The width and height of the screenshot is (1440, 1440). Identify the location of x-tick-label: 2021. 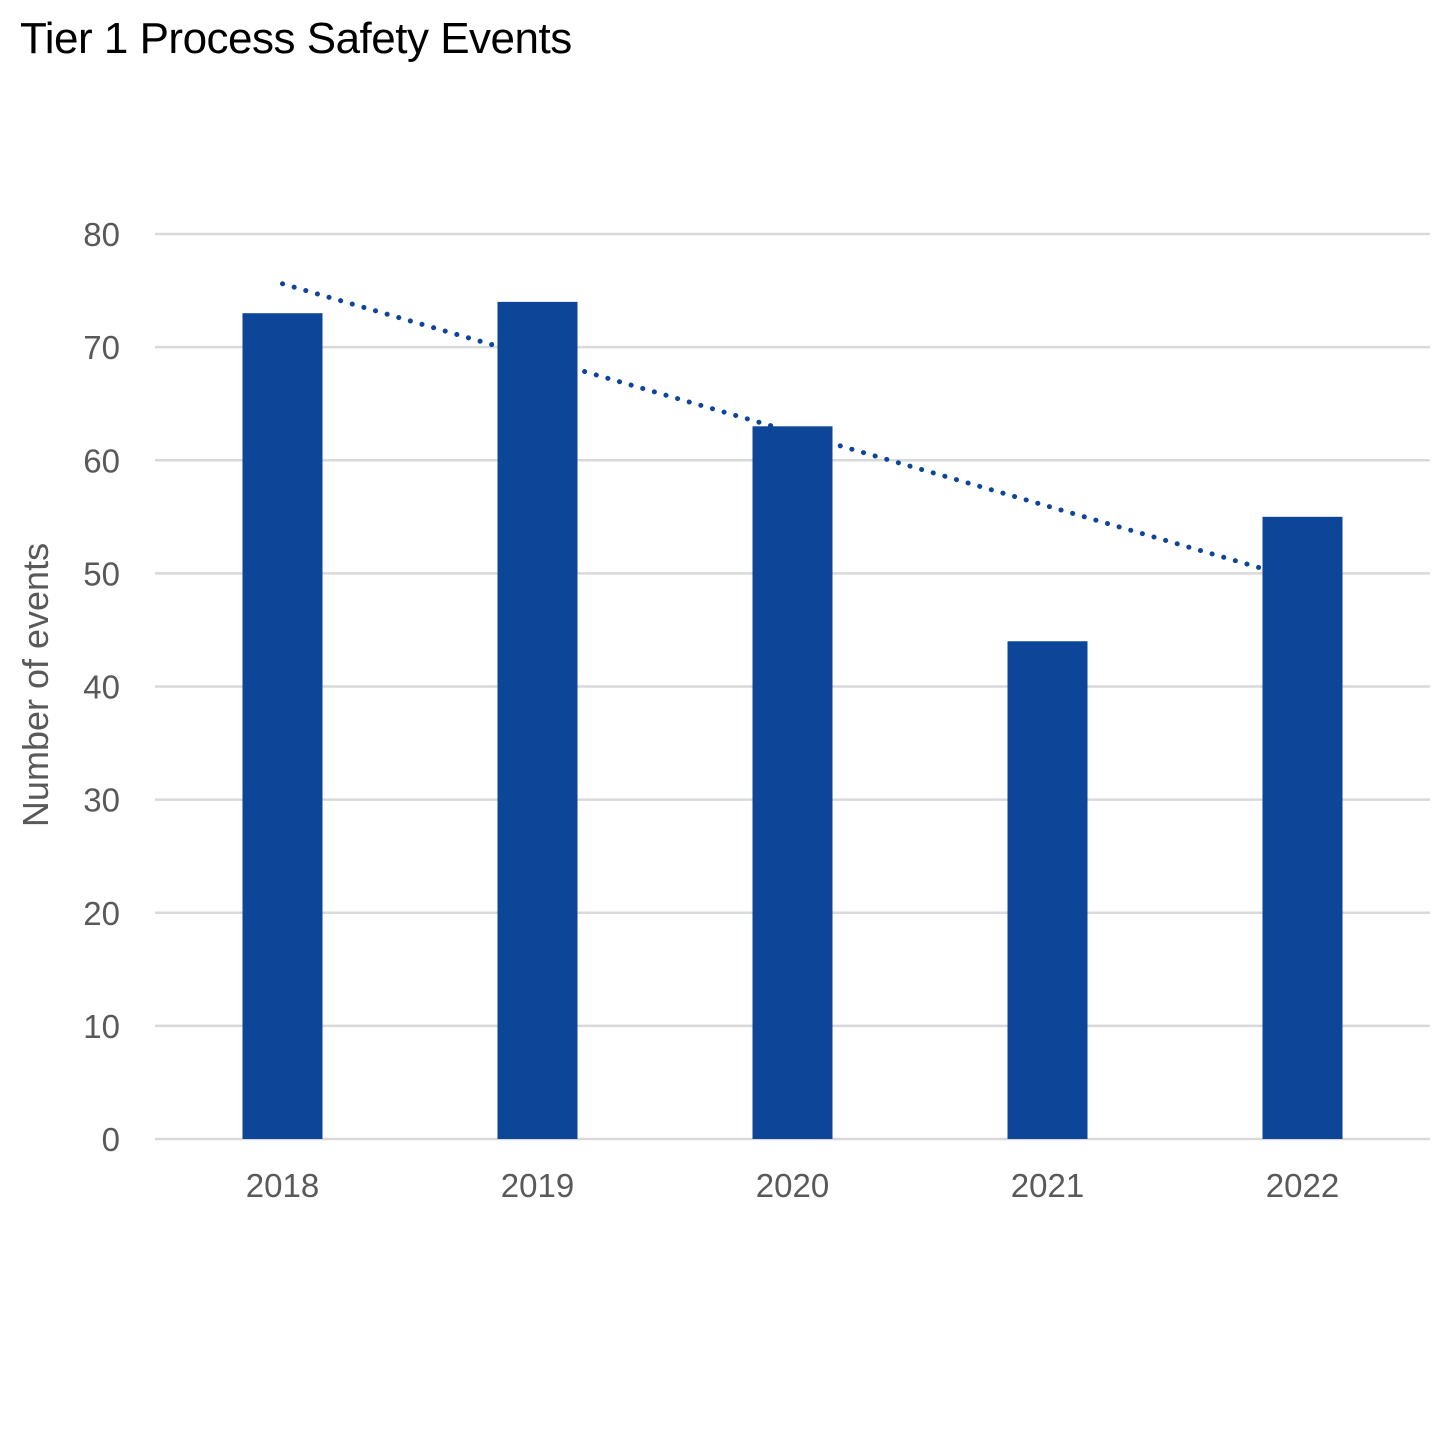
(1047, 1185).